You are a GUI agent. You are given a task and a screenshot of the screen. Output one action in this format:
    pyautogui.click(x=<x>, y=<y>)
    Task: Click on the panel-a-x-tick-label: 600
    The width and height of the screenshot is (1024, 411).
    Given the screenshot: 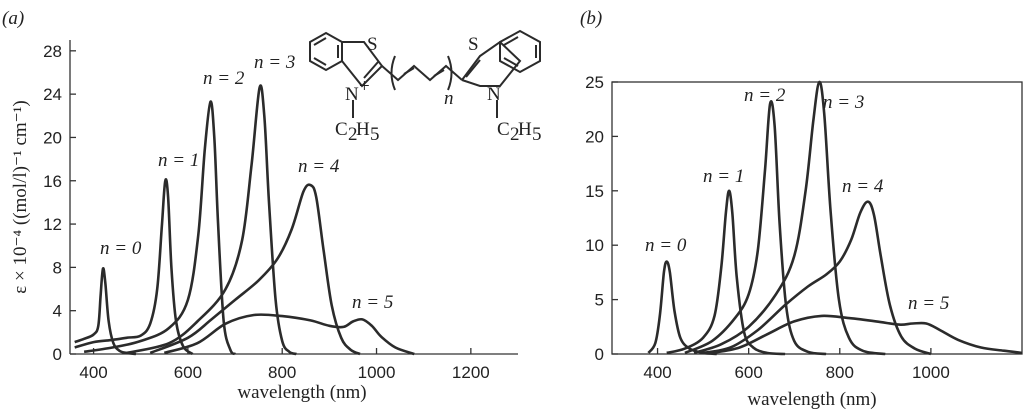 What is the action you would take?
    pyautogui.click(x=188, y=372)
    